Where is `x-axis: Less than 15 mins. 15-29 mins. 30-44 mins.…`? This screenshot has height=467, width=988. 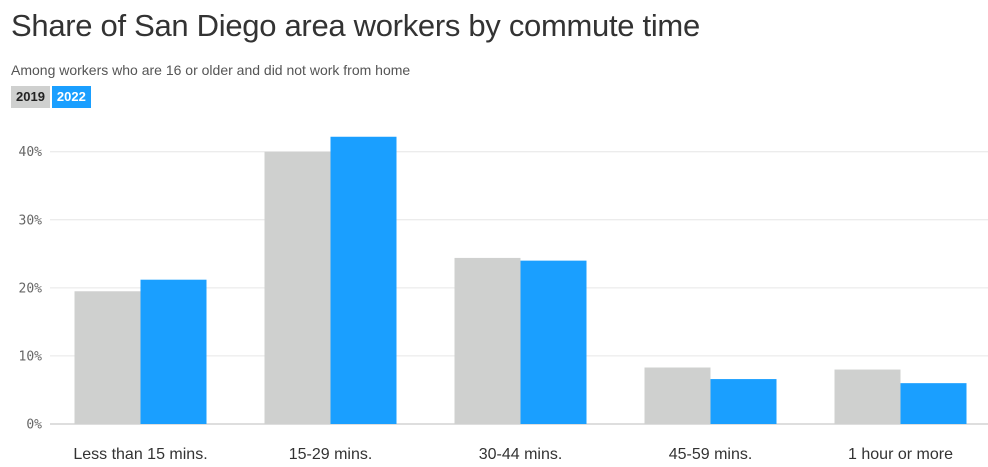
x-axis: Less than 15 mins. 15-29 mins. 30-44 mins.… is located at coordinates (513, 454).